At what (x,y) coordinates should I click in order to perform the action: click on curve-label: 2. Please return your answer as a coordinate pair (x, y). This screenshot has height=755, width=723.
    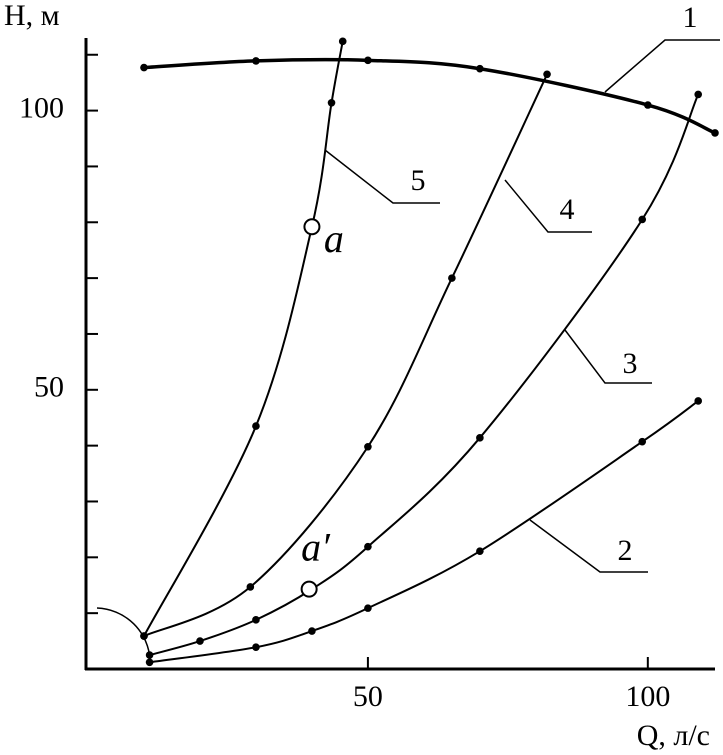
    Looking at the image, I should click on (625, 550).